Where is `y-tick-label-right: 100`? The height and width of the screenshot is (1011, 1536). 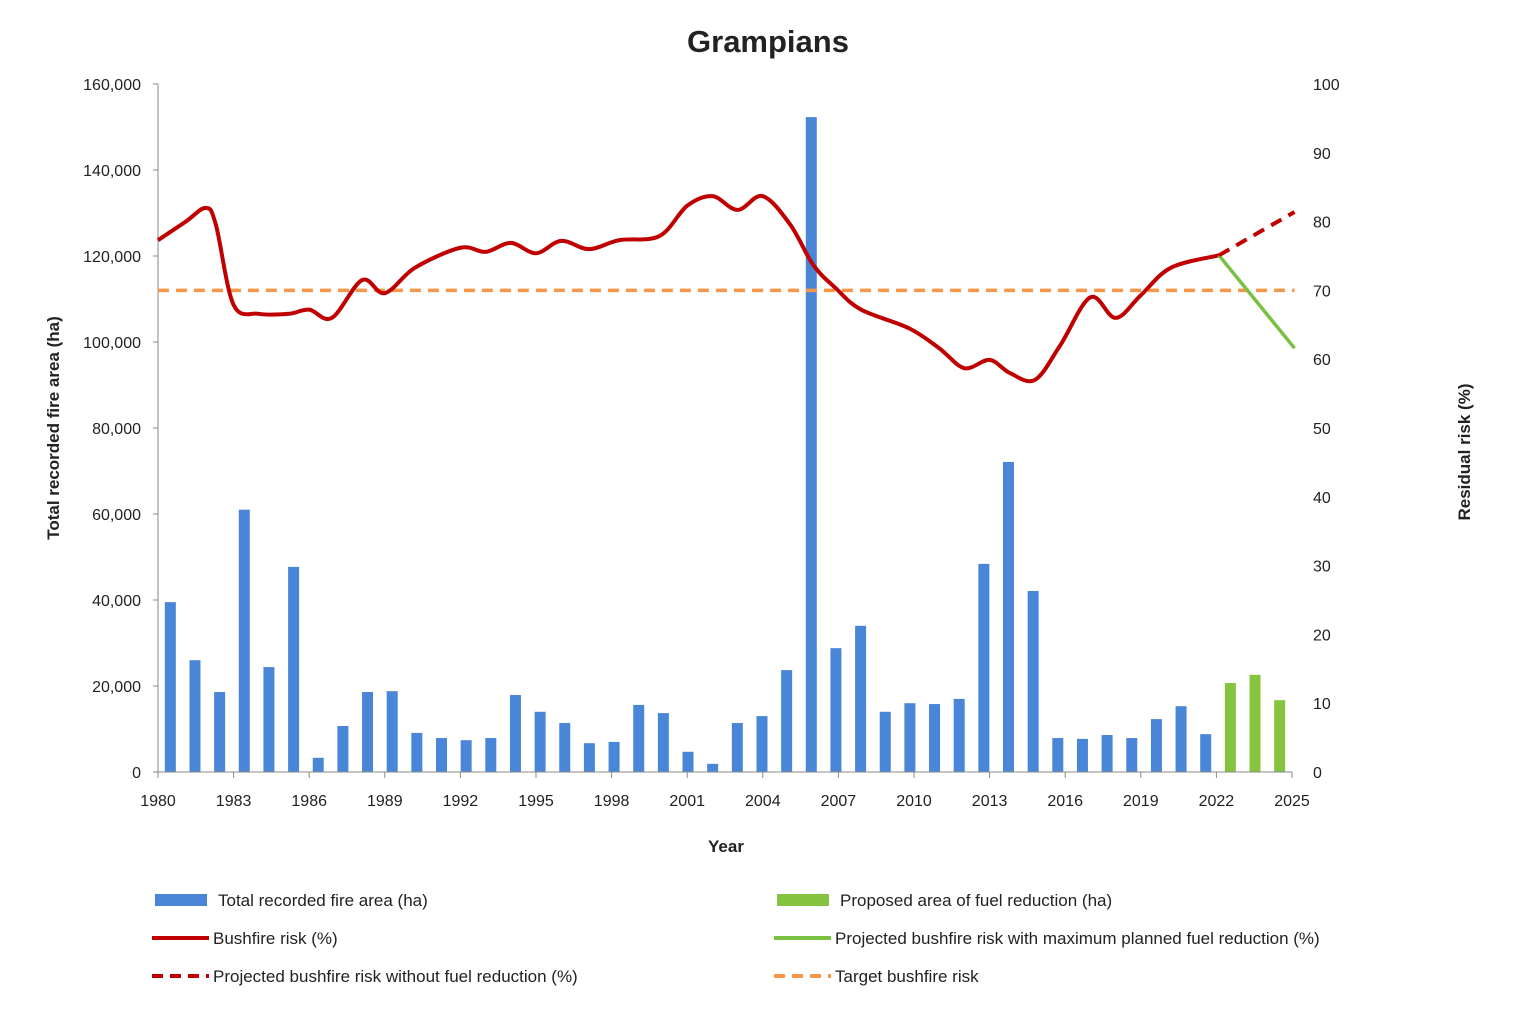
y-tick-label-right: 100 is located at coordinates (1326, 85).